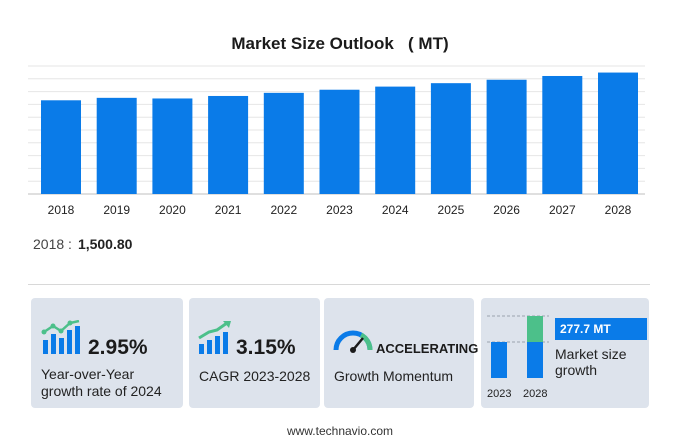 This screenshot has width=680, height=440. What do you see at coordinates (105, 244) in the screenshot?
I see `first-year-number: 1,500.80` at bounding box center [105, 244].